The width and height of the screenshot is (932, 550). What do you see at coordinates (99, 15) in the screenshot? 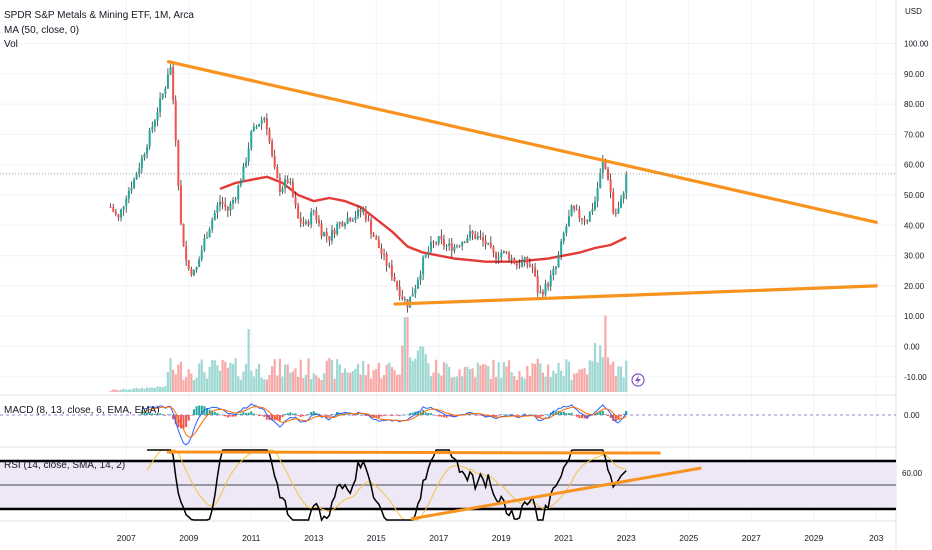
I see `chart-title: SPDR S&P Metals & Mining ETF, 1M, Arca` at bounding box center [99, 15].